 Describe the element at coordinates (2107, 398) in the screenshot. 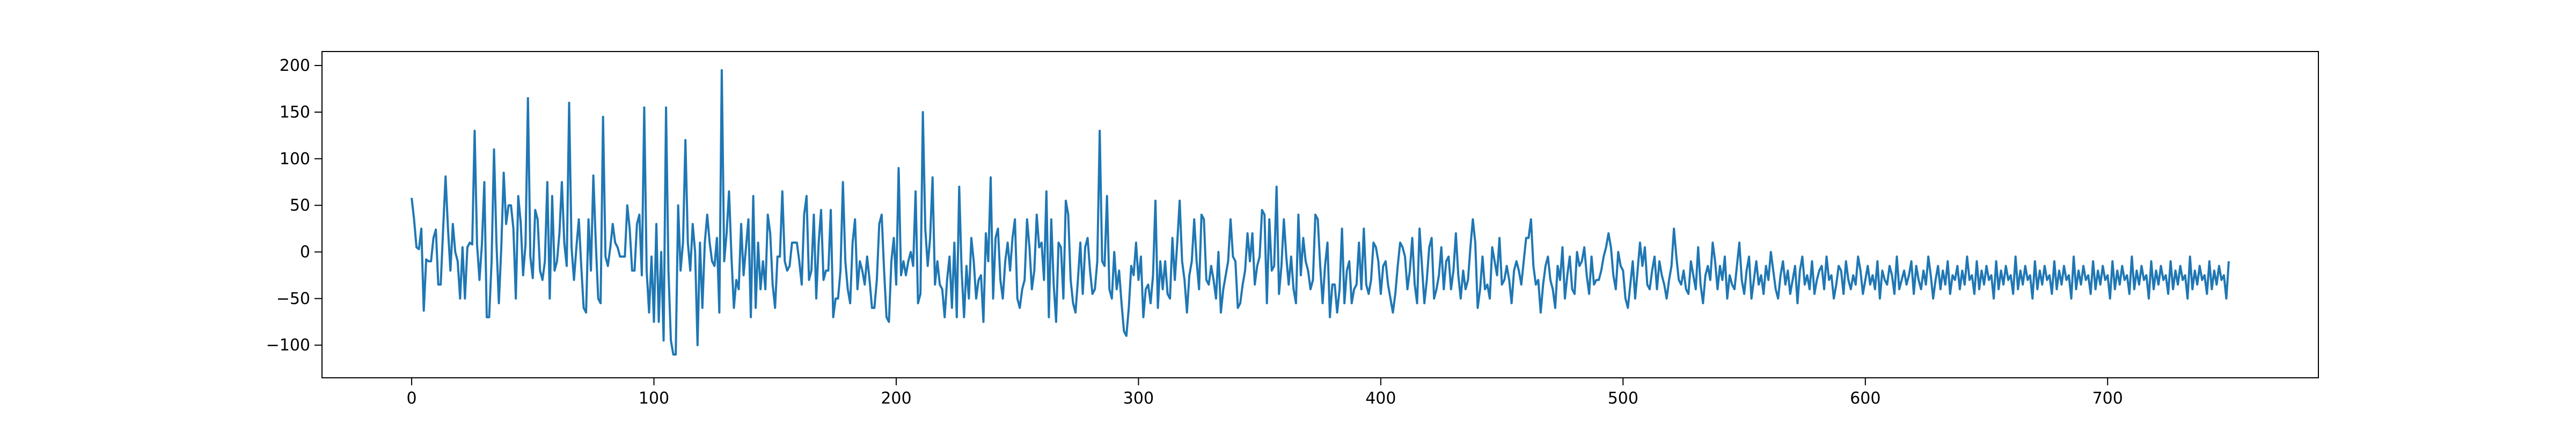

I see `x-tick-label: 700` at that location.